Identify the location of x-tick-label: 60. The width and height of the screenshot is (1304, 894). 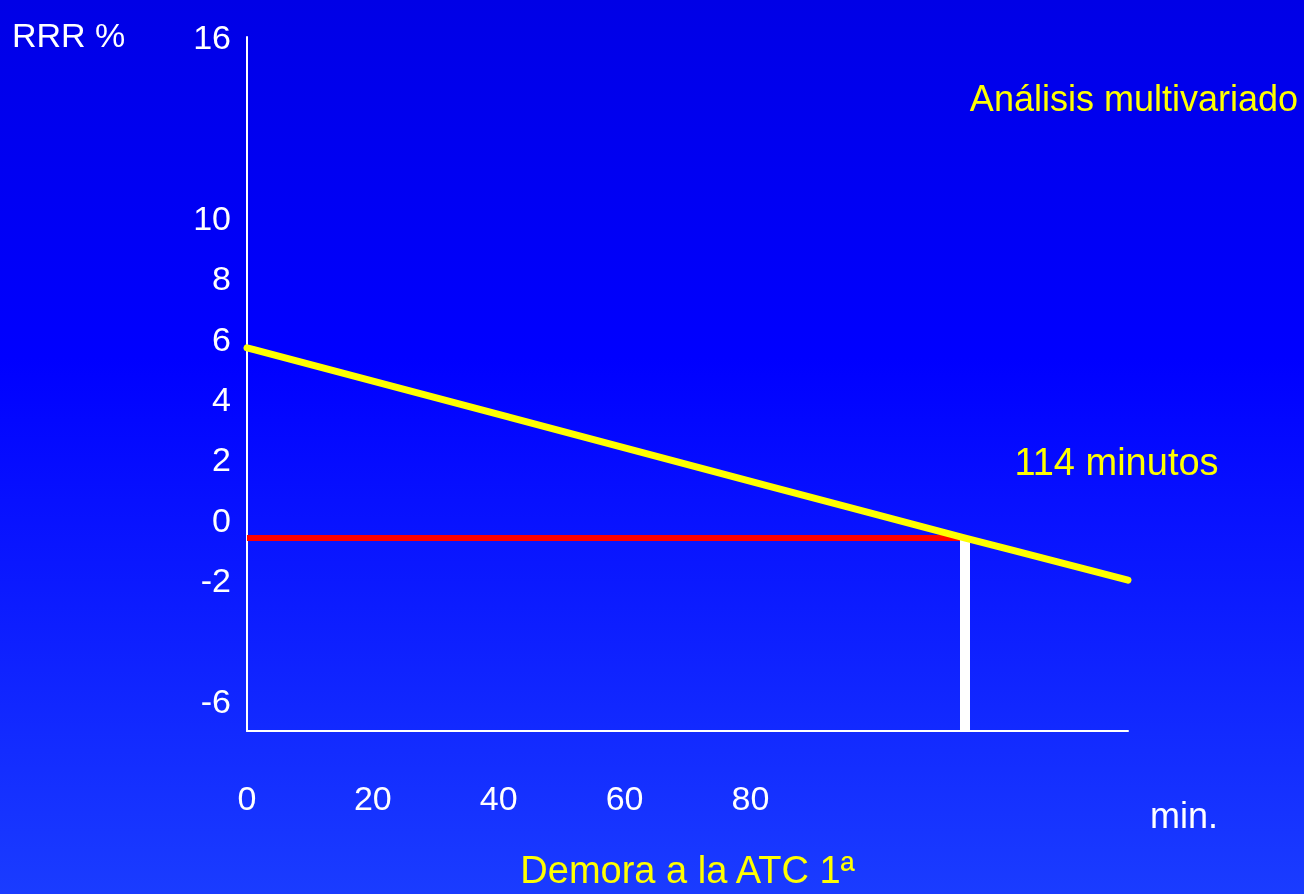
(624, 798).